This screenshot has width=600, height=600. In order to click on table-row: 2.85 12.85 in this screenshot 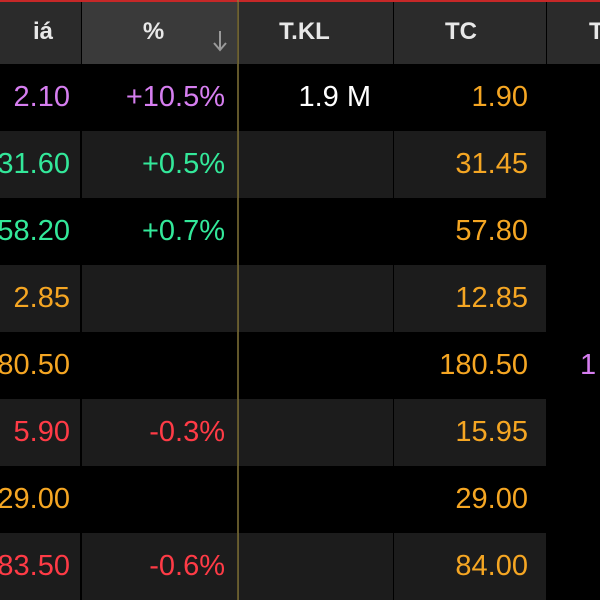, I will do `click(300, 298)`.